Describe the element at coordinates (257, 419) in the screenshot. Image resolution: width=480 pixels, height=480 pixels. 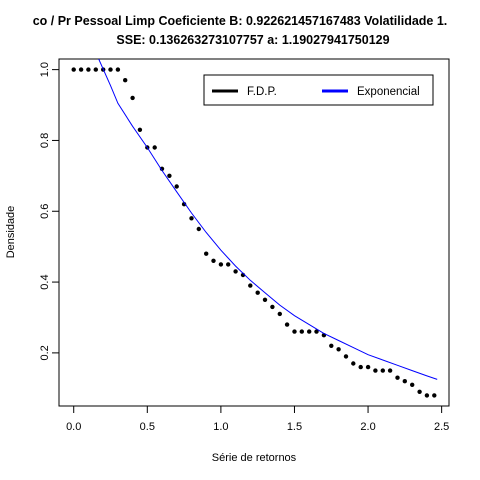
I see `x-axis: 0.0 0.5 1.0 1.5 2.0 2.5` at that location.